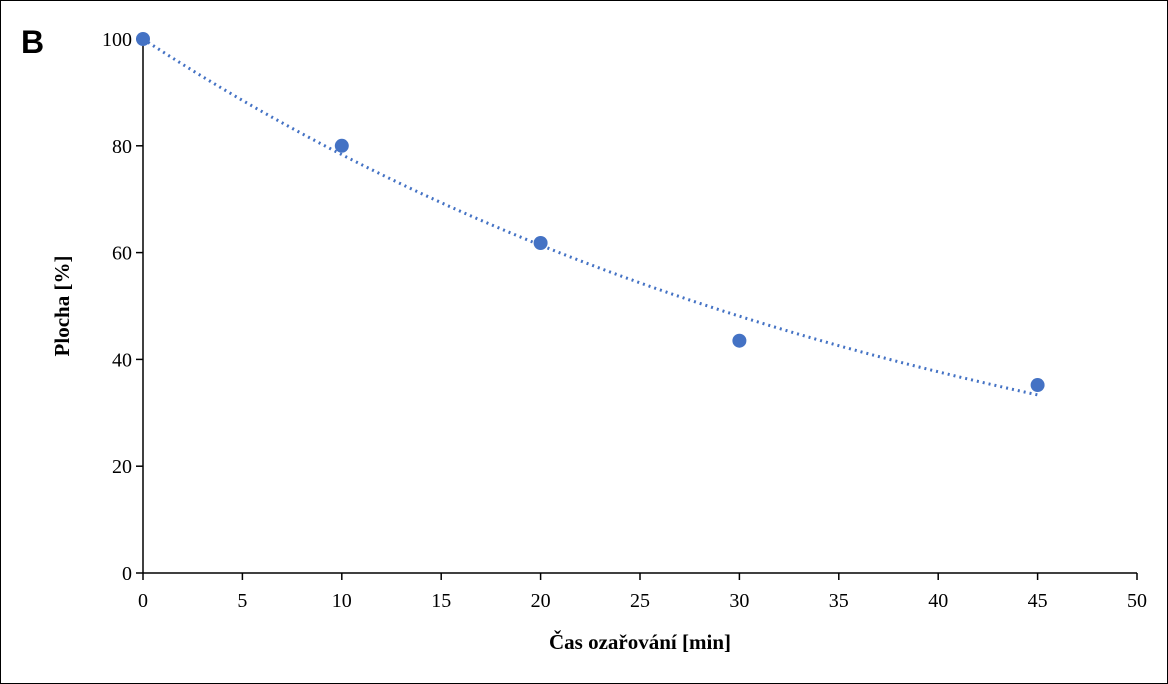 The width and height of the screenshot is (1168, 684). I want to click on y-tick-label: 20, so click(122, 467).